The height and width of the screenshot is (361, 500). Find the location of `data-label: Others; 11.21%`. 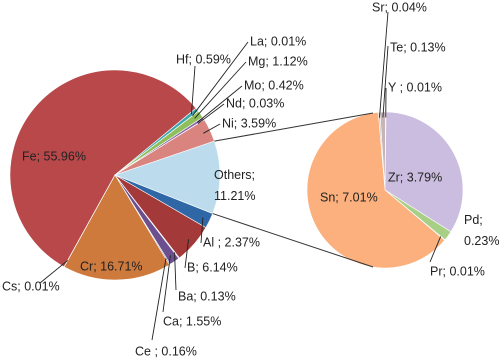

data-label: Others; 11.21% is located at coordinates (235, 185).